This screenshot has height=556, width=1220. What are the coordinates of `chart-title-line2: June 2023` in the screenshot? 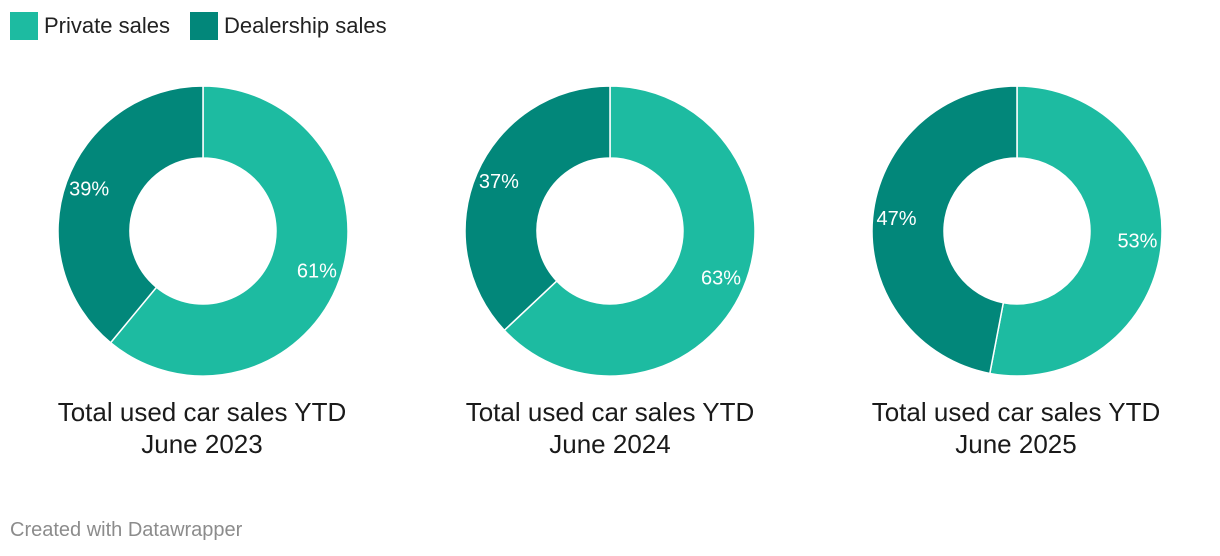 It's located at (202, 444).